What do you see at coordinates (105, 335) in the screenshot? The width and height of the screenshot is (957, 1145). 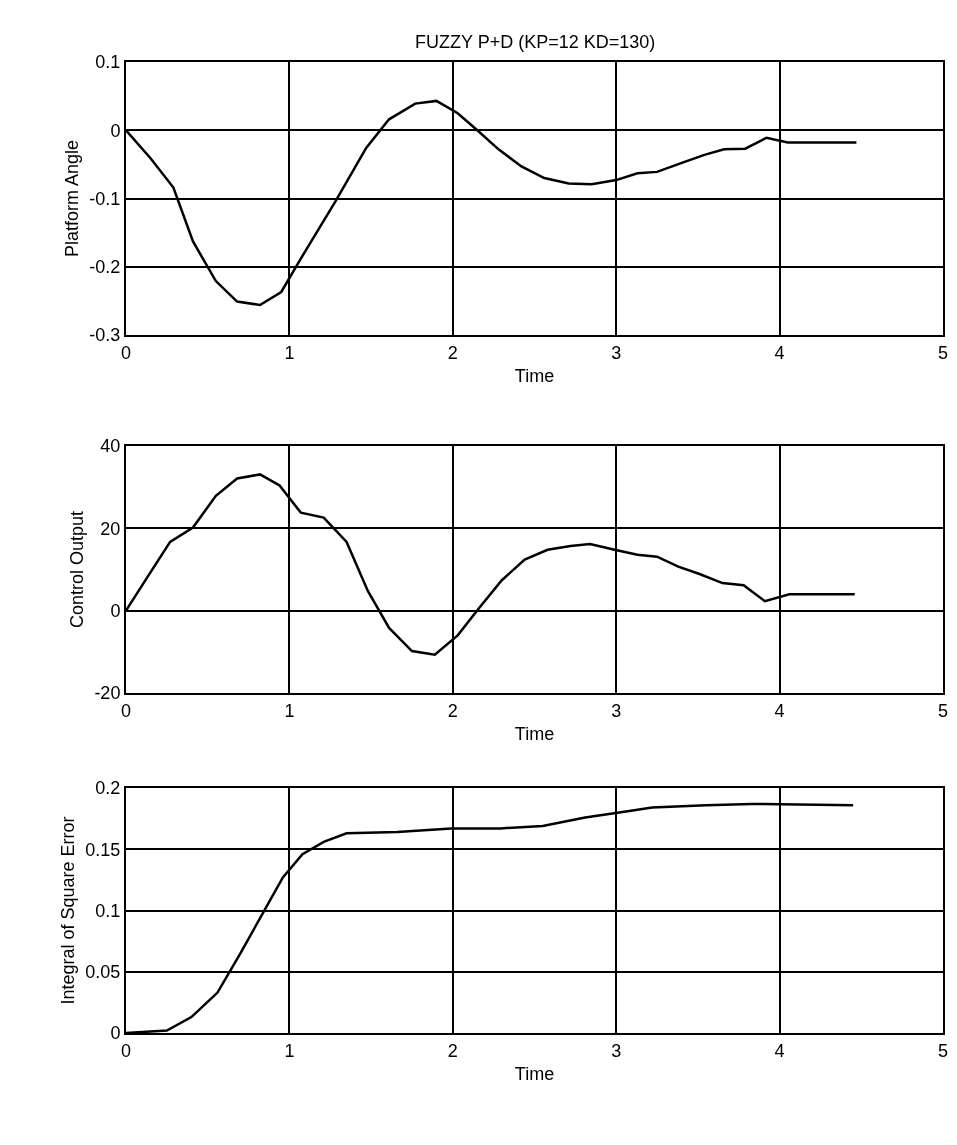 I see `y-tick-label: -0.3` at bounding box center [105, 335].